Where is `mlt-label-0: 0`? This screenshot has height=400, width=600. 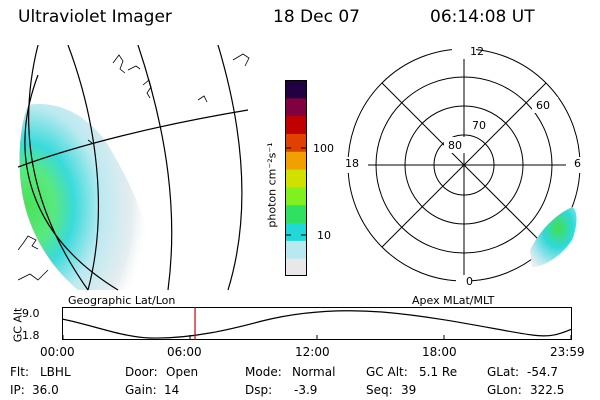 mlt-label-0: 0 is located at coordinates (469, 281).